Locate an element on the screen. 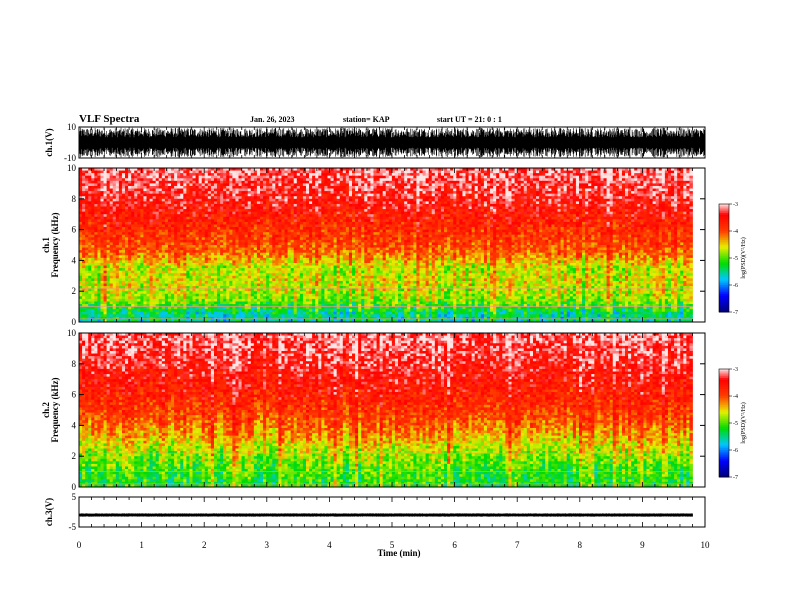 The width and height of the screenshot is (792, 612). ch1-waveform-panel: 10 -10 ch.1(V) is located at coordinates (374, 142).